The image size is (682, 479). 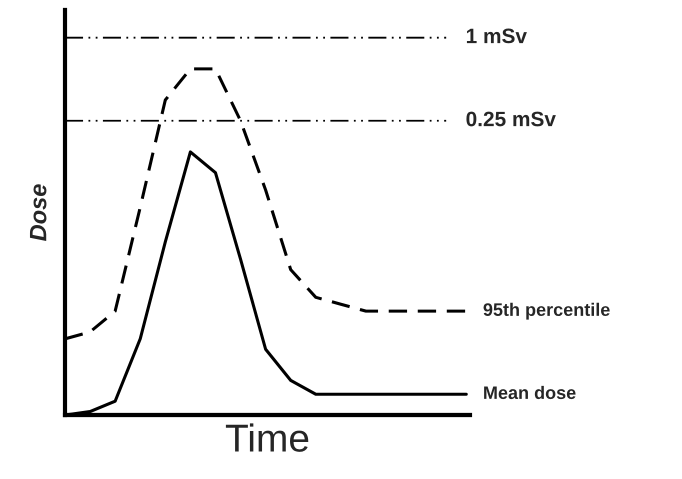 What do you see at coordinates (547, 311) in the screenshot?
I see `series-label: 95th percentile` at bounding box center [547, 311].